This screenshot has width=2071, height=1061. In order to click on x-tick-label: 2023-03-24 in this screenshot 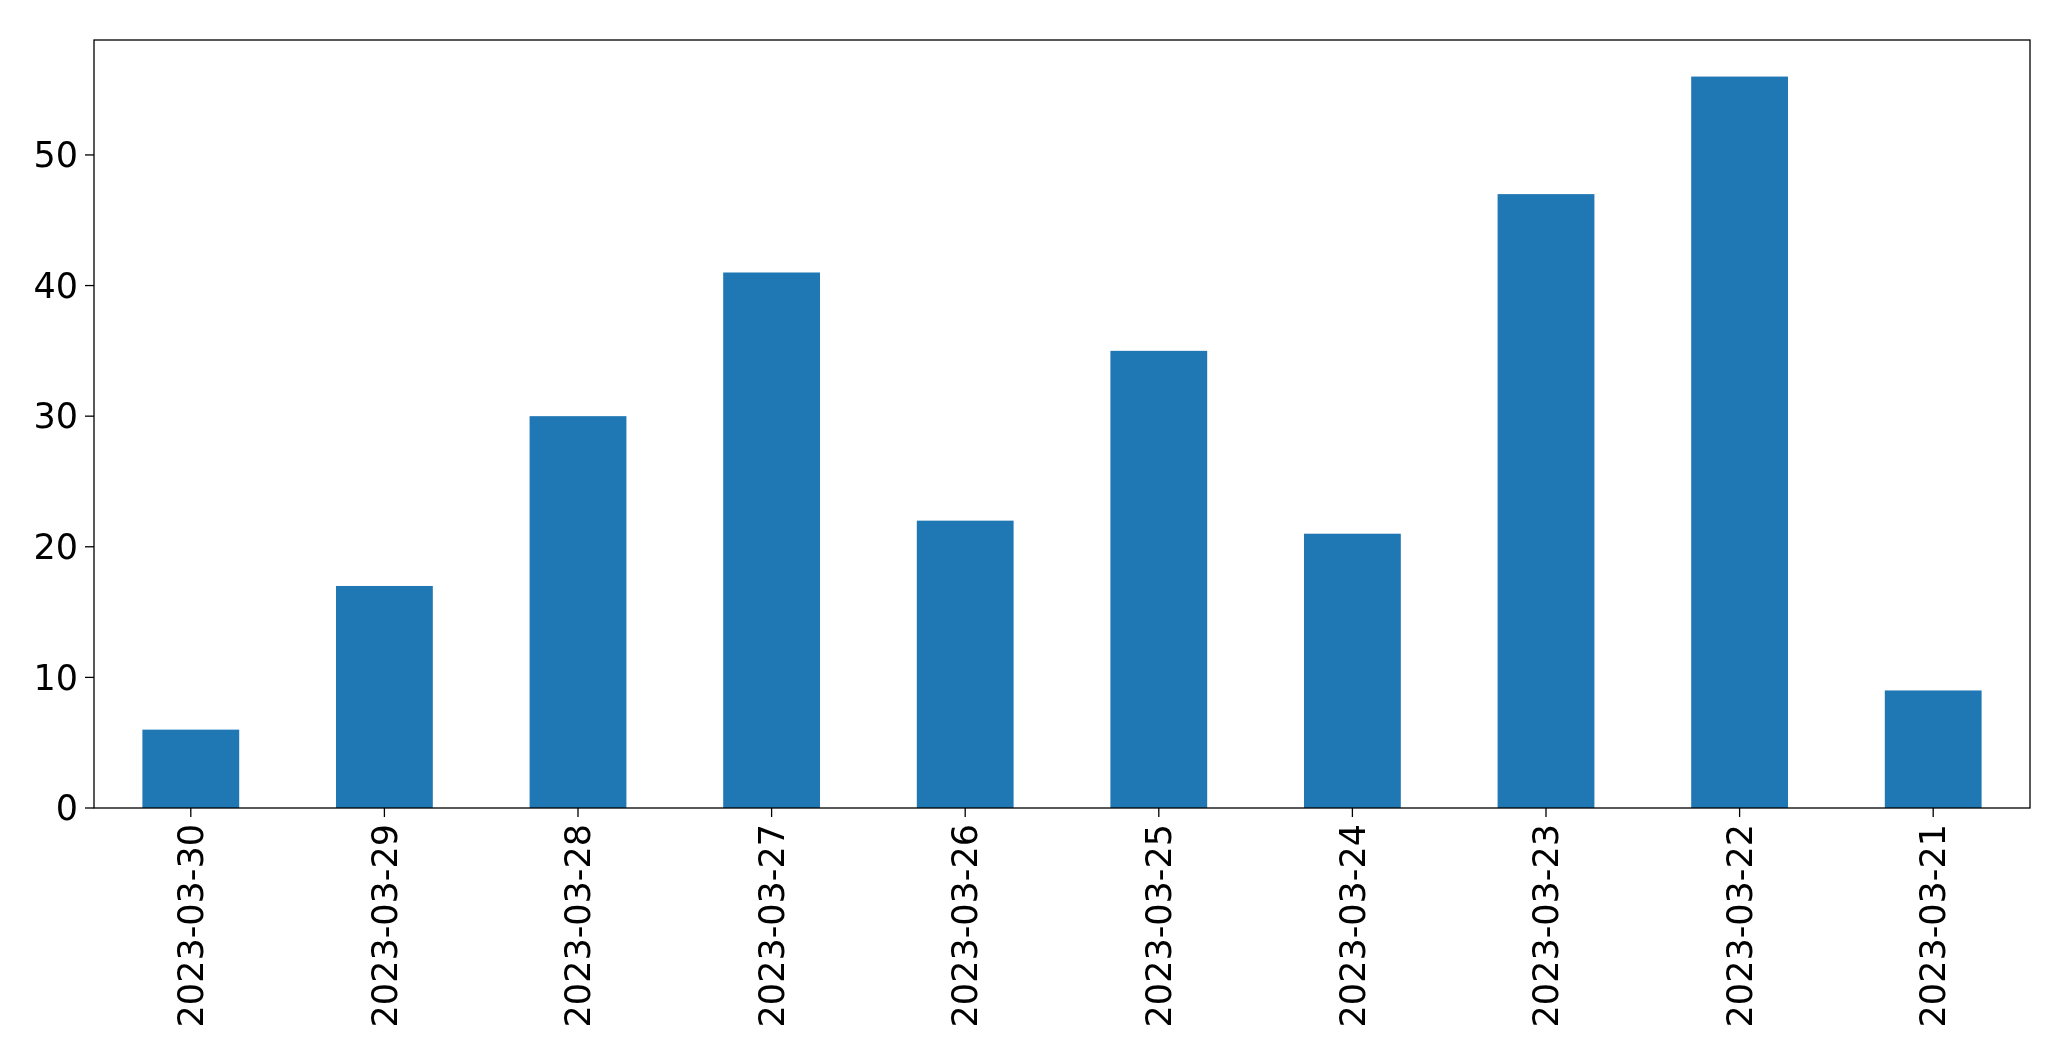, I will do `click(1352, 926)`.